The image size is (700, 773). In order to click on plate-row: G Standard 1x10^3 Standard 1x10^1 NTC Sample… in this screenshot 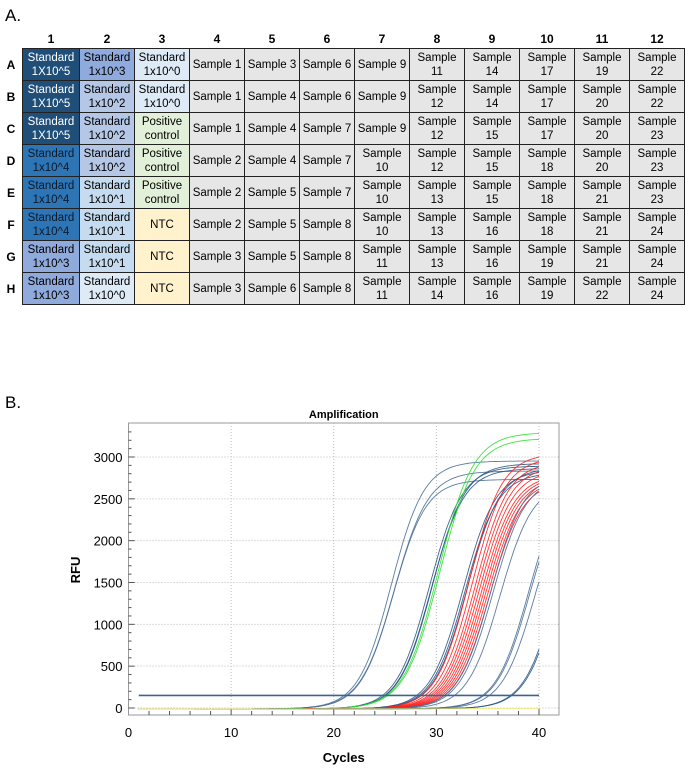, I will do `click(342, 256)`.